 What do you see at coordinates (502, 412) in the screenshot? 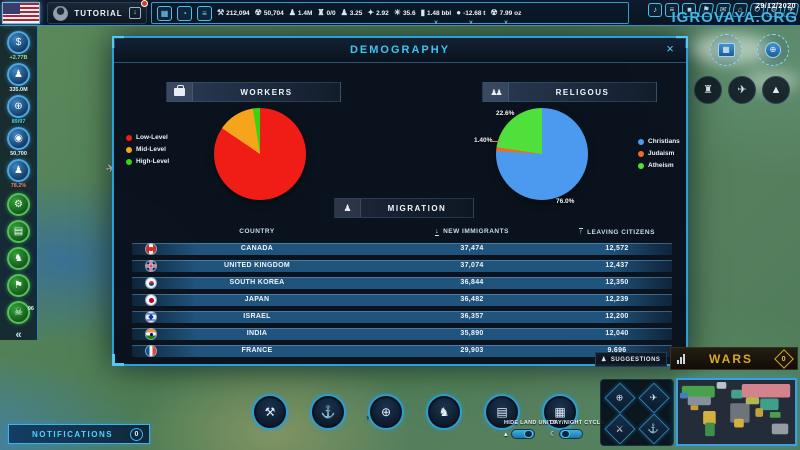
I see `economy-button: ▤` at bounding box center [502, 412].